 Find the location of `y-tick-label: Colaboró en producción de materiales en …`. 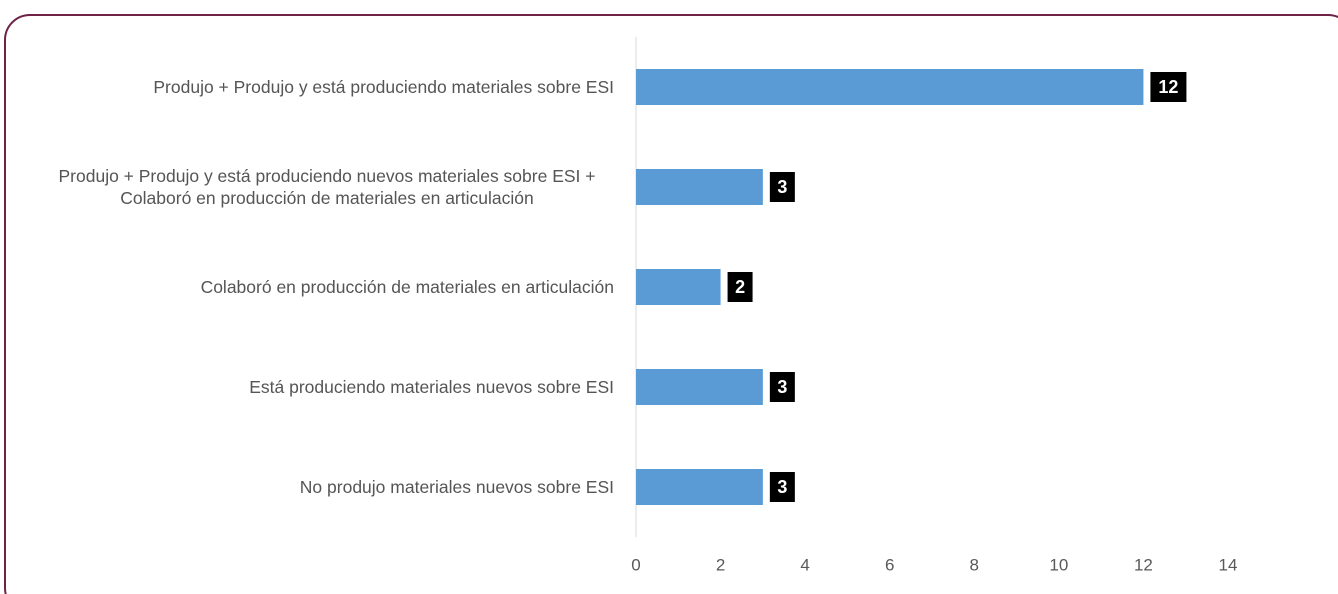

y-tick-label: Colaboró en producción de materiales en … is located at coordinates (327, 287).